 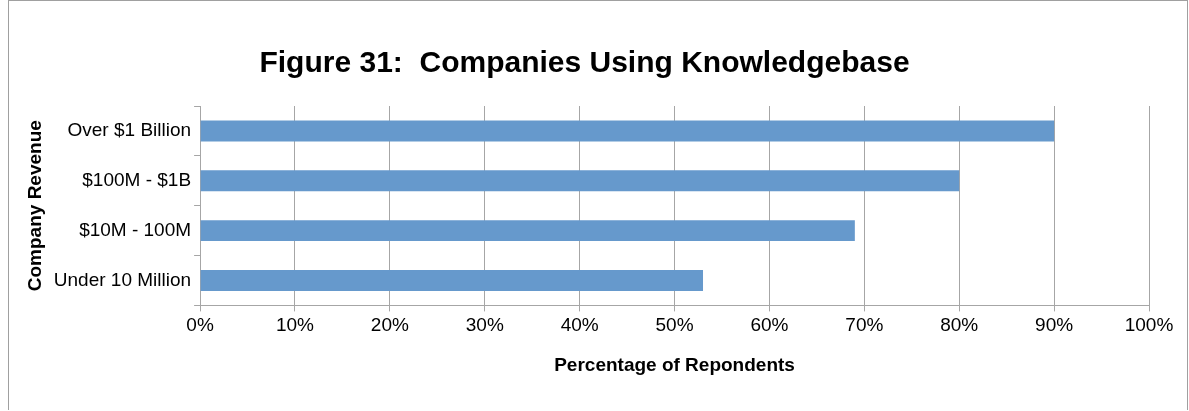 I want to click on x-tick-label: 30%, so click(x=484, y=325).